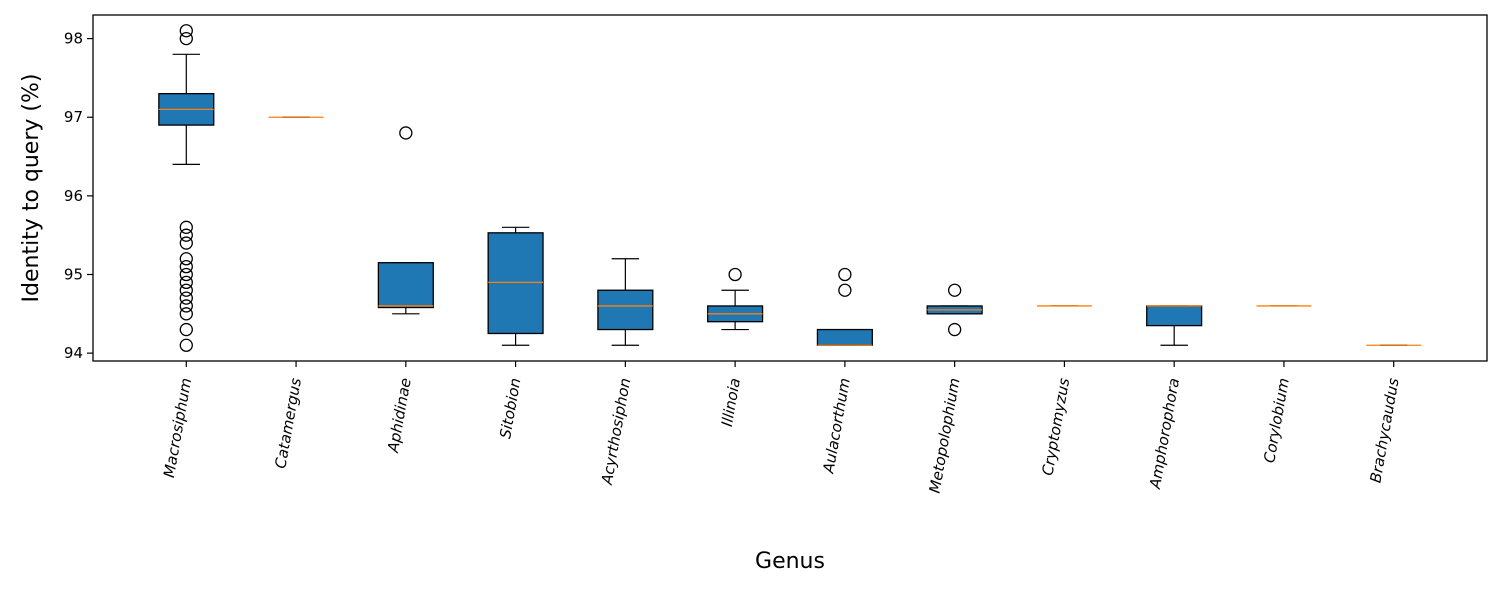  Describe the element at coordinates (73, 39) in the screenshot. I see `y-tick-label: 98` at that location.